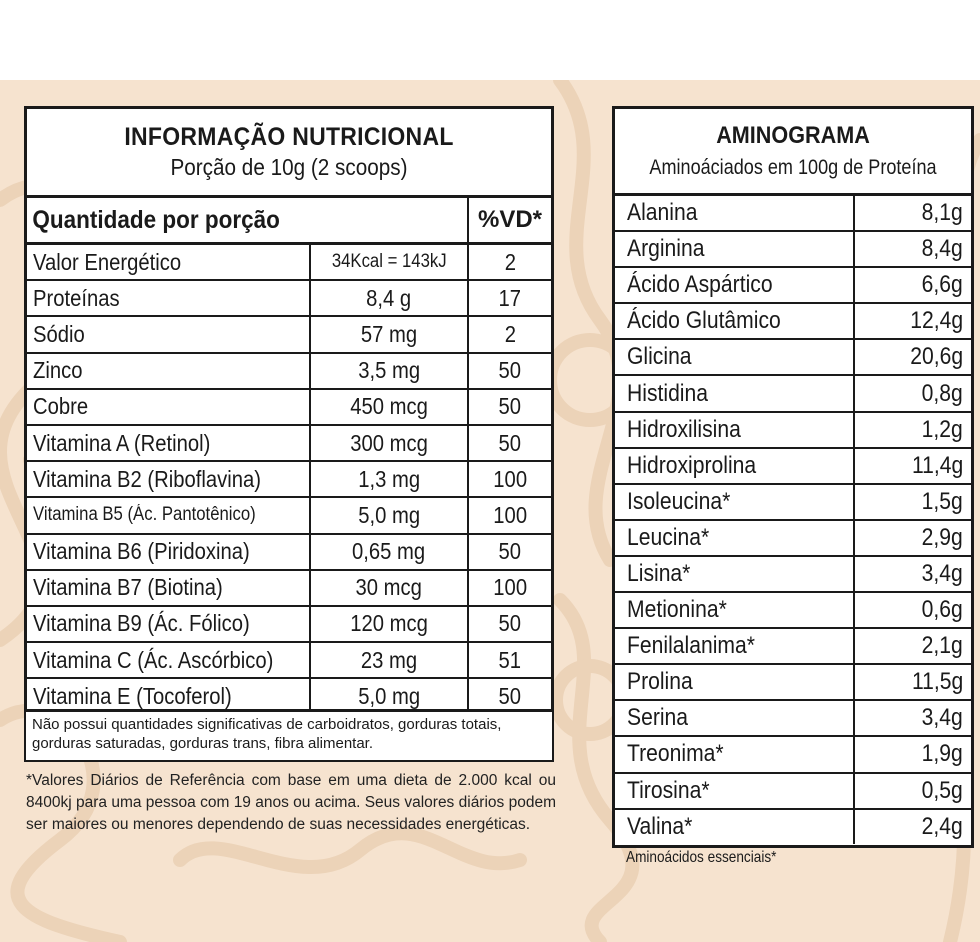 This screenshot has height=942, width=980. What do you see at coordinates (734, 574) in the screenshot?
I see `amino-name: Lisina*` at bounding box center [734, 574].